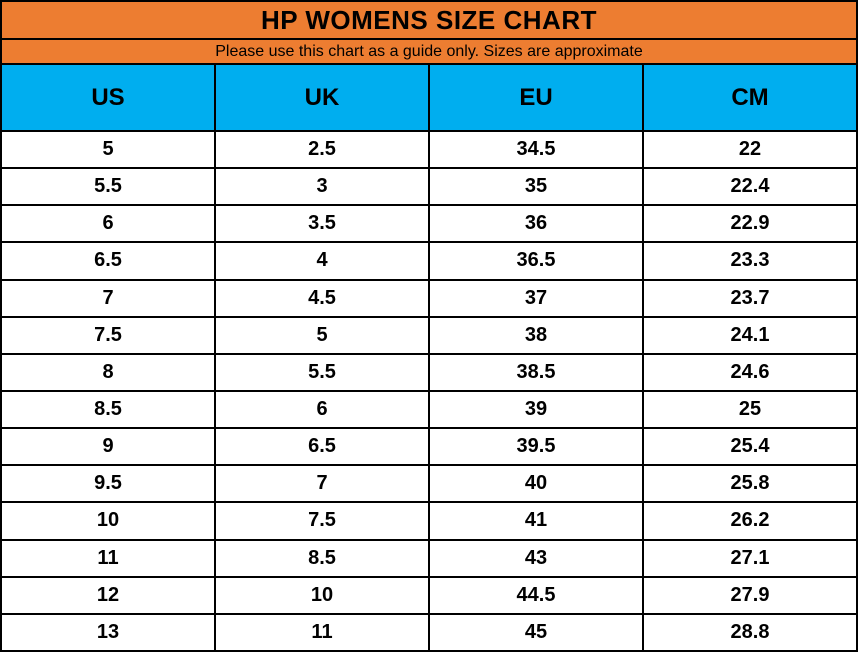 This screenshot has height=652, width=858. What do you see at coordinates (429, 261) in the screenshot?
I see `table-row: 6.5 4 36.5 23.3` at bounding box center [429, 261].